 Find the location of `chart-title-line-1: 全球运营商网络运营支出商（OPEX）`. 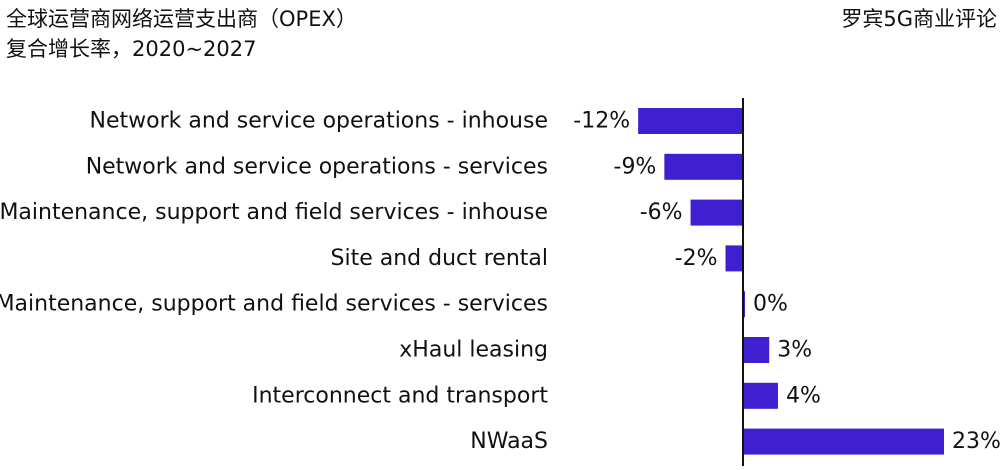

chart-title-line-1: 全球运营商网络运营支出商（OPEX） is located at coordinates (181, 19).